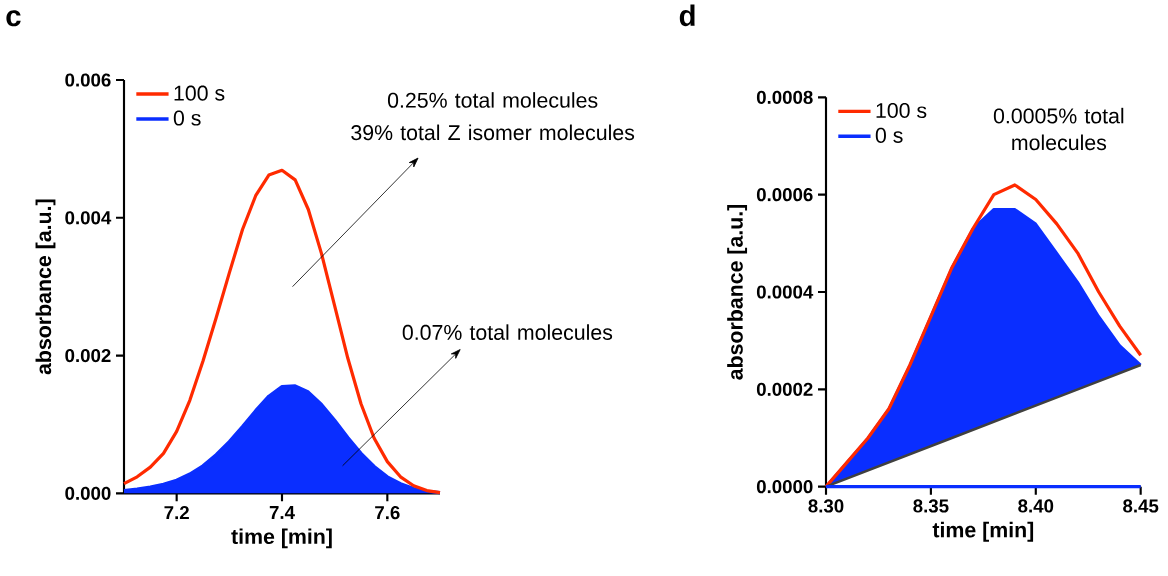 The height and width of the screenshot is (576, 1168). I want to click on y-tick-label: 0.0002, so click(784, 389).